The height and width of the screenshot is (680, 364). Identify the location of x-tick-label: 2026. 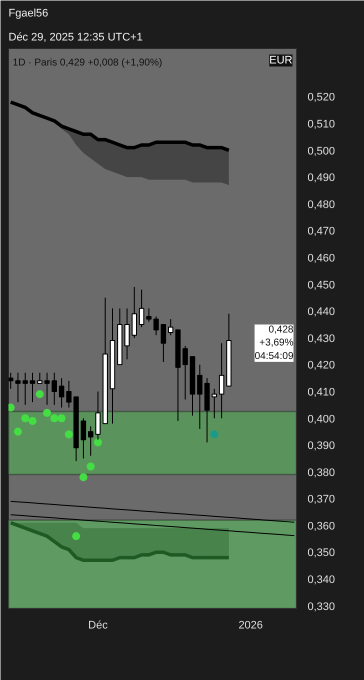
(250, 626).